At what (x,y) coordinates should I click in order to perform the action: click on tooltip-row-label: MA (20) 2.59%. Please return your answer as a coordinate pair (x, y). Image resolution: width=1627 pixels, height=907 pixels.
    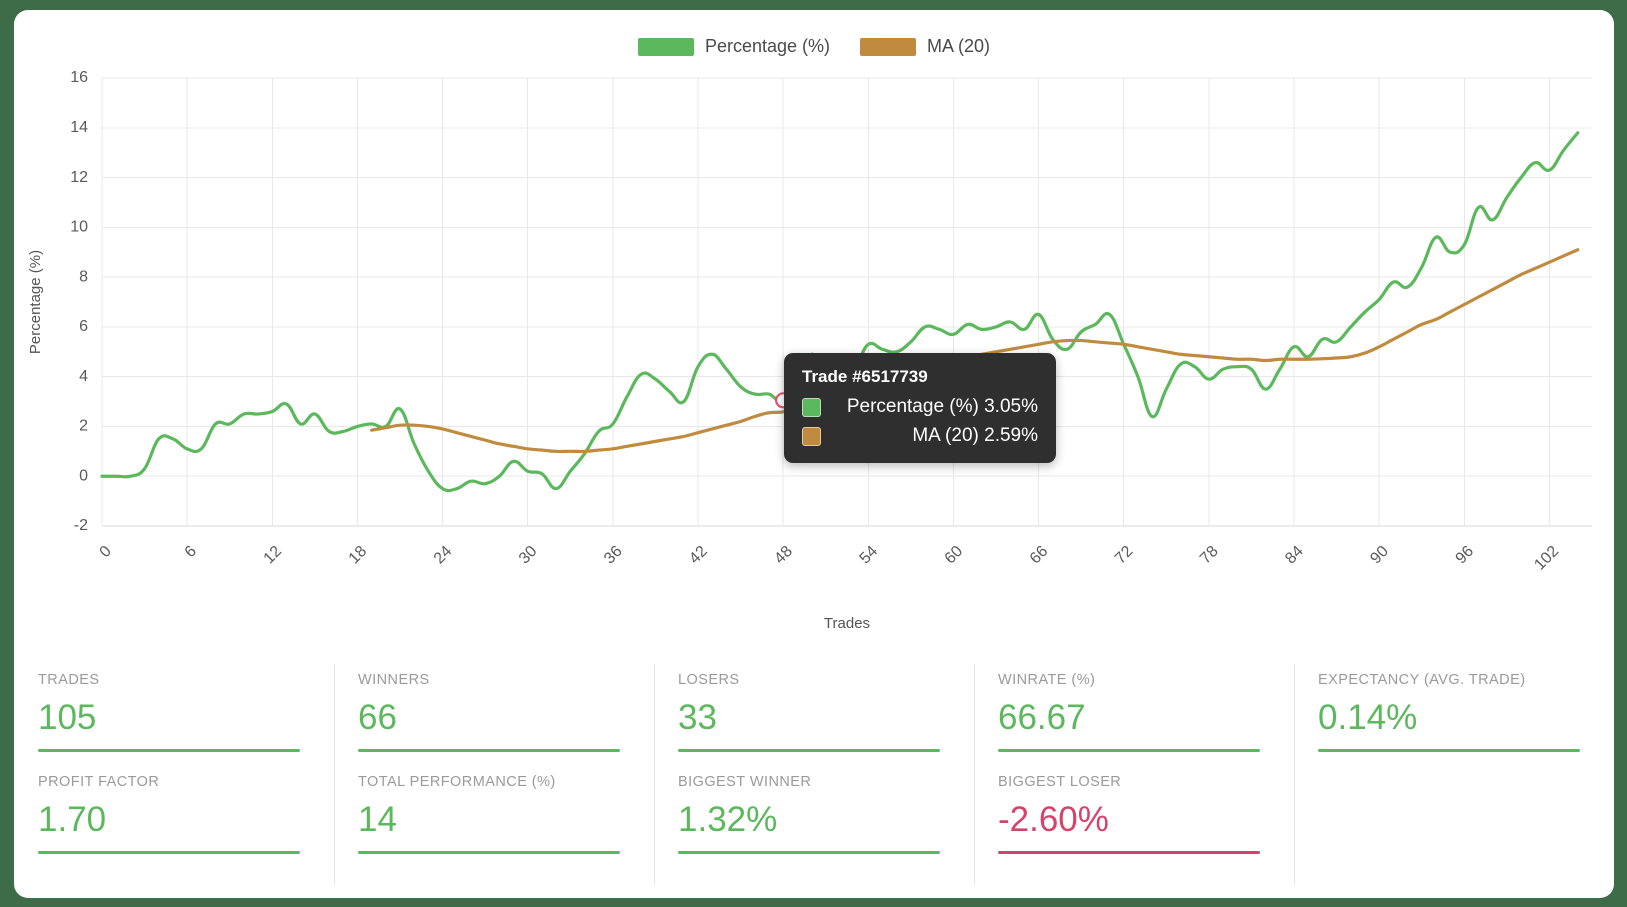
    Looking at the image, I should click on (975, 435).